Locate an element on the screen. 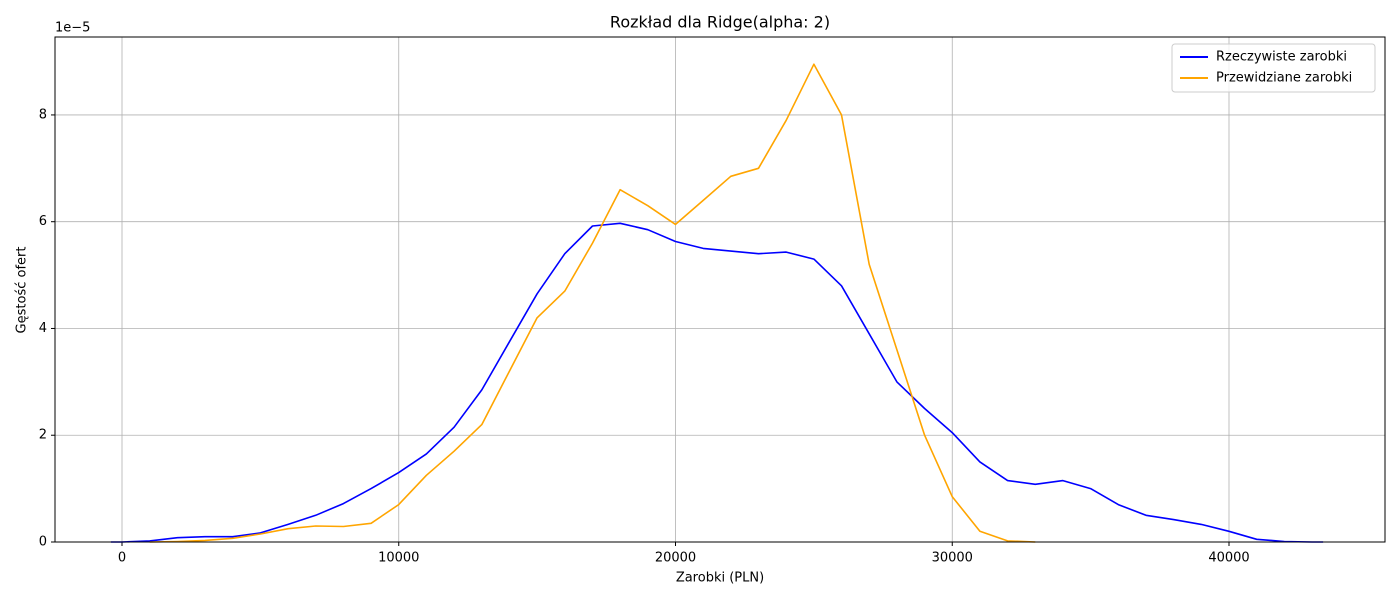  legend-label: Rzeczywiste zarobki is located at coordinates (1281, 57).